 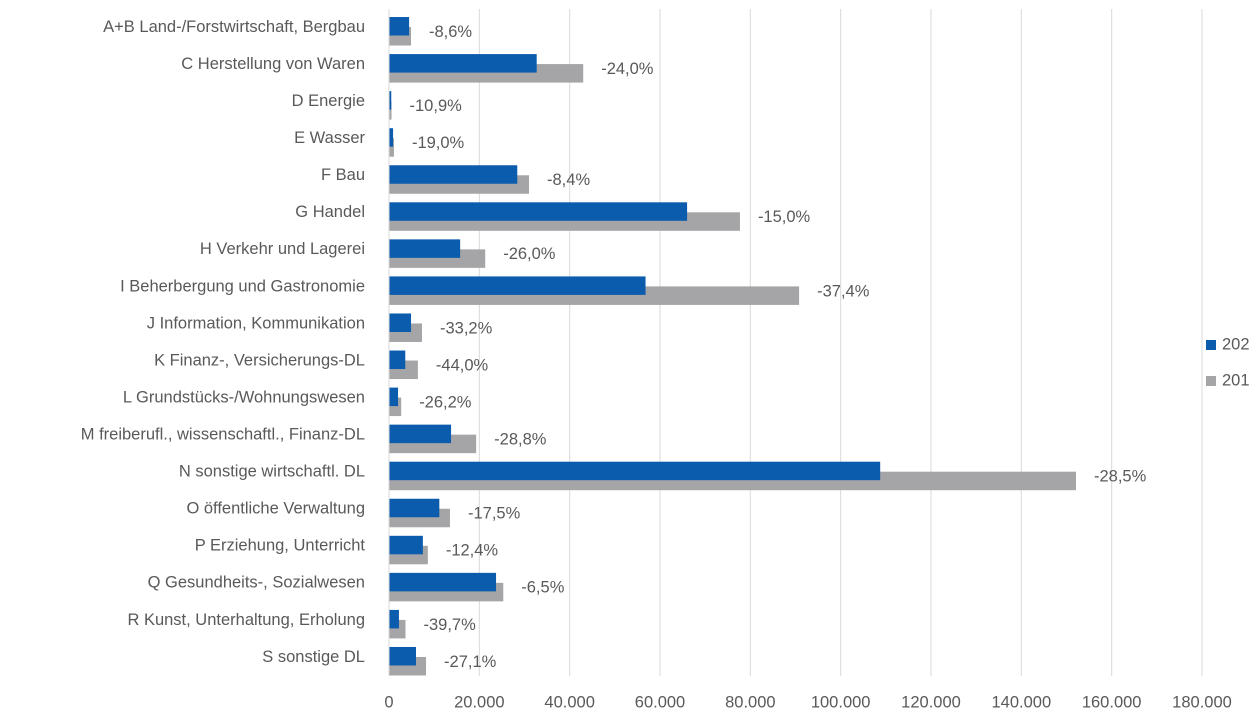 I want to click on change-label: -8,4%, so click(x=568, y=180).